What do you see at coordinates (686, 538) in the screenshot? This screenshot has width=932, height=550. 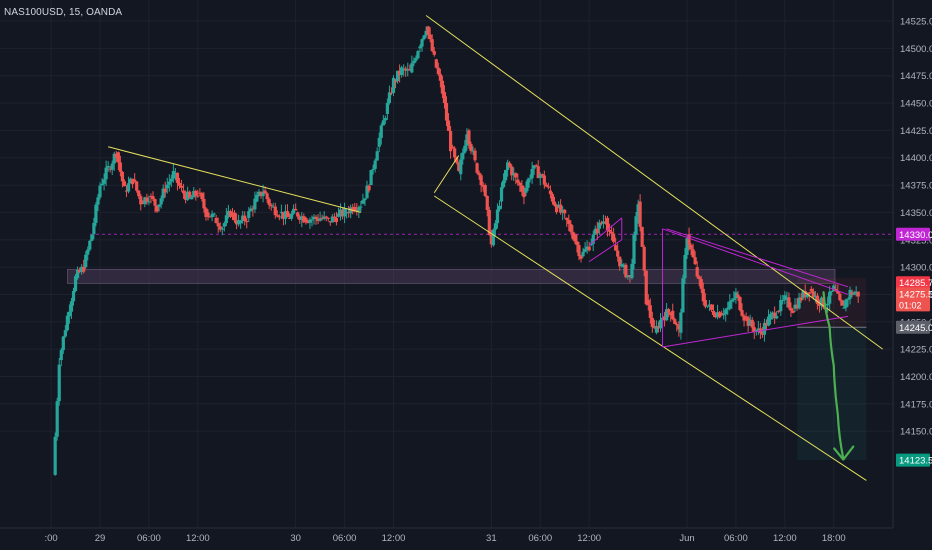 I see `time-tick-label: Jun` at bounding box center [686, 538].